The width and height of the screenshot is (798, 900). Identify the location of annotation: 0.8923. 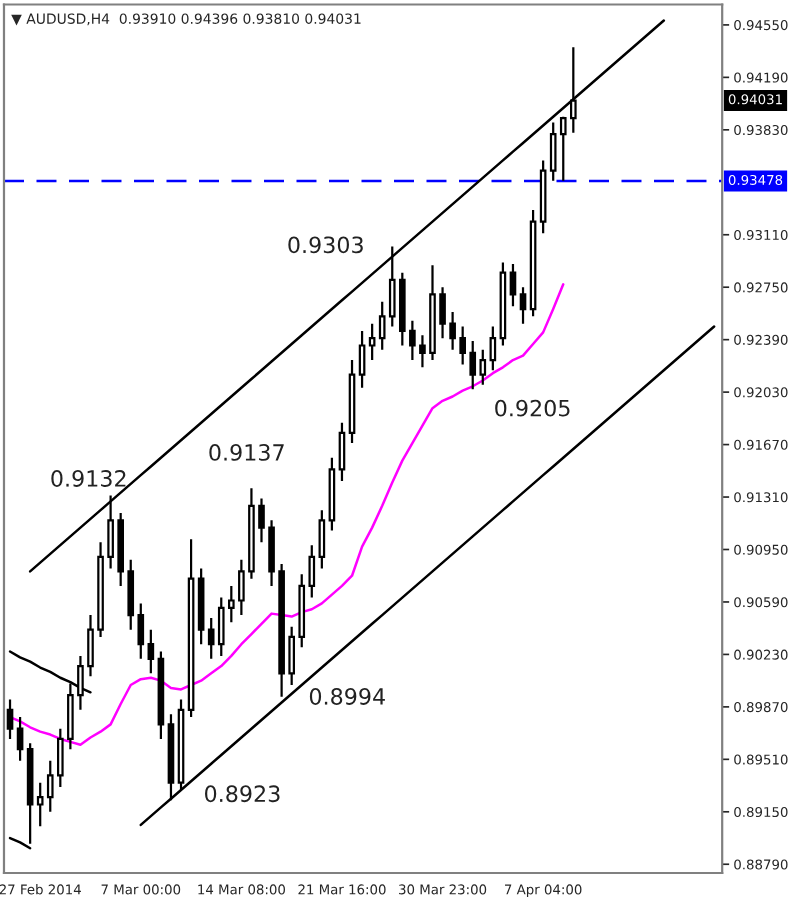
(242, 794).